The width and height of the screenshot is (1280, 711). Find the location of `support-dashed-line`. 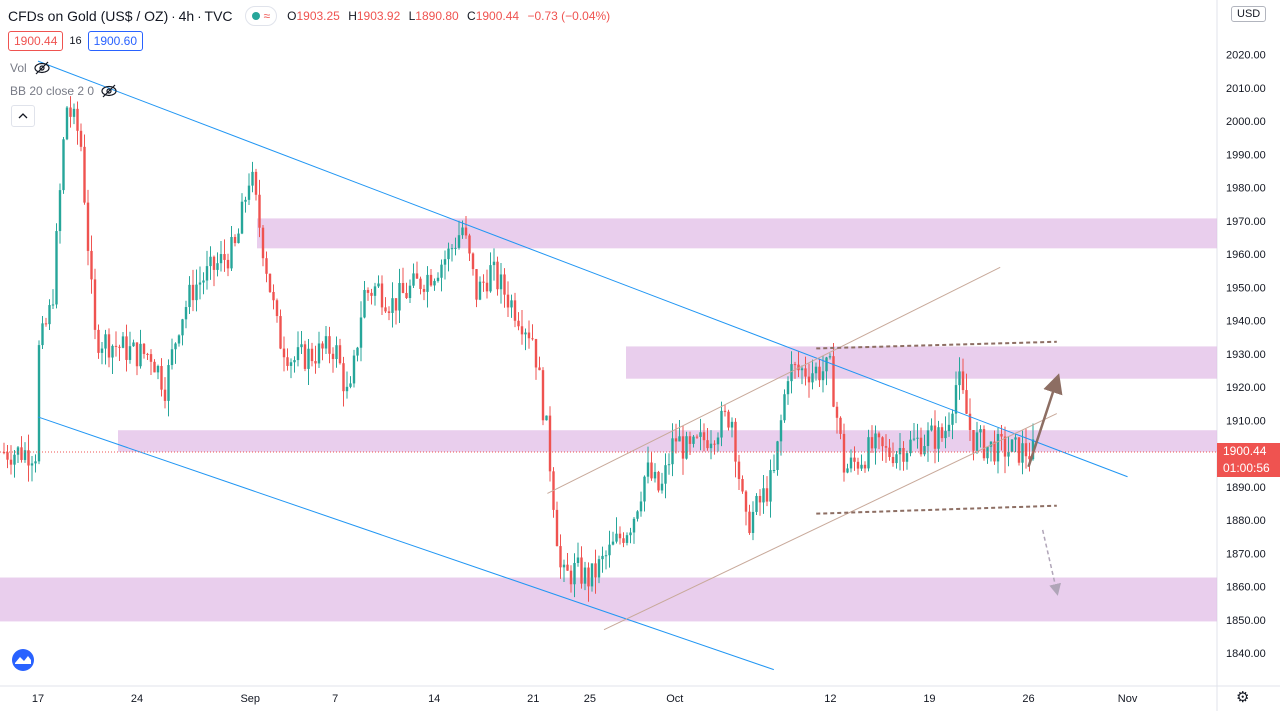

support-dashed-line is located at coordinates (936, 509).